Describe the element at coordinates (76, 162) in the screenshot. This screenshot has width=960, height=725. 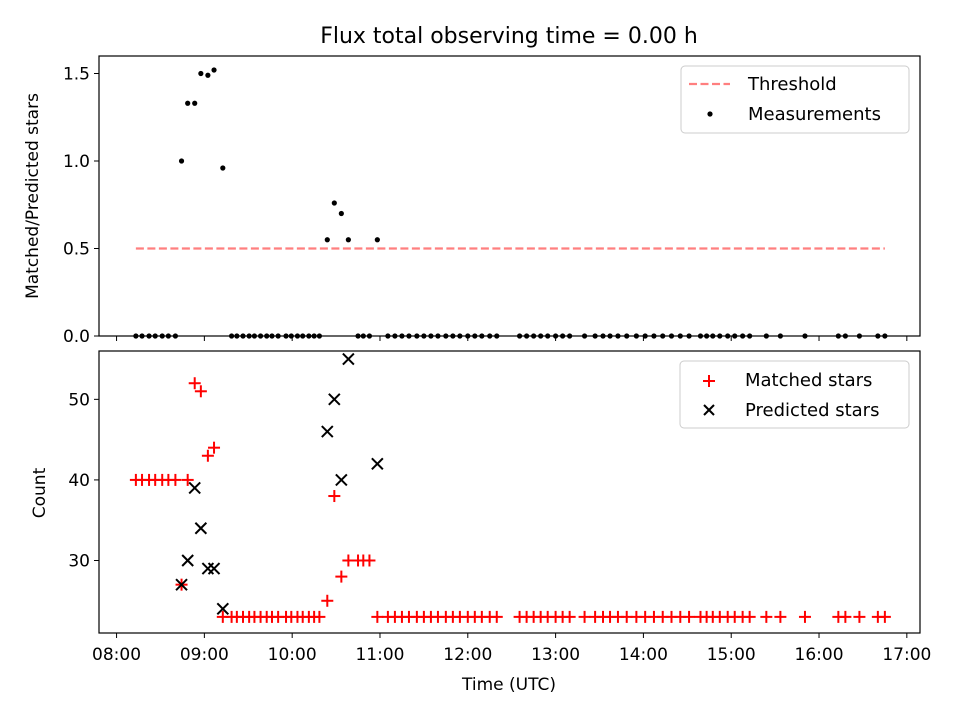
I see `top-y-tick-label: 1.0` at that location.